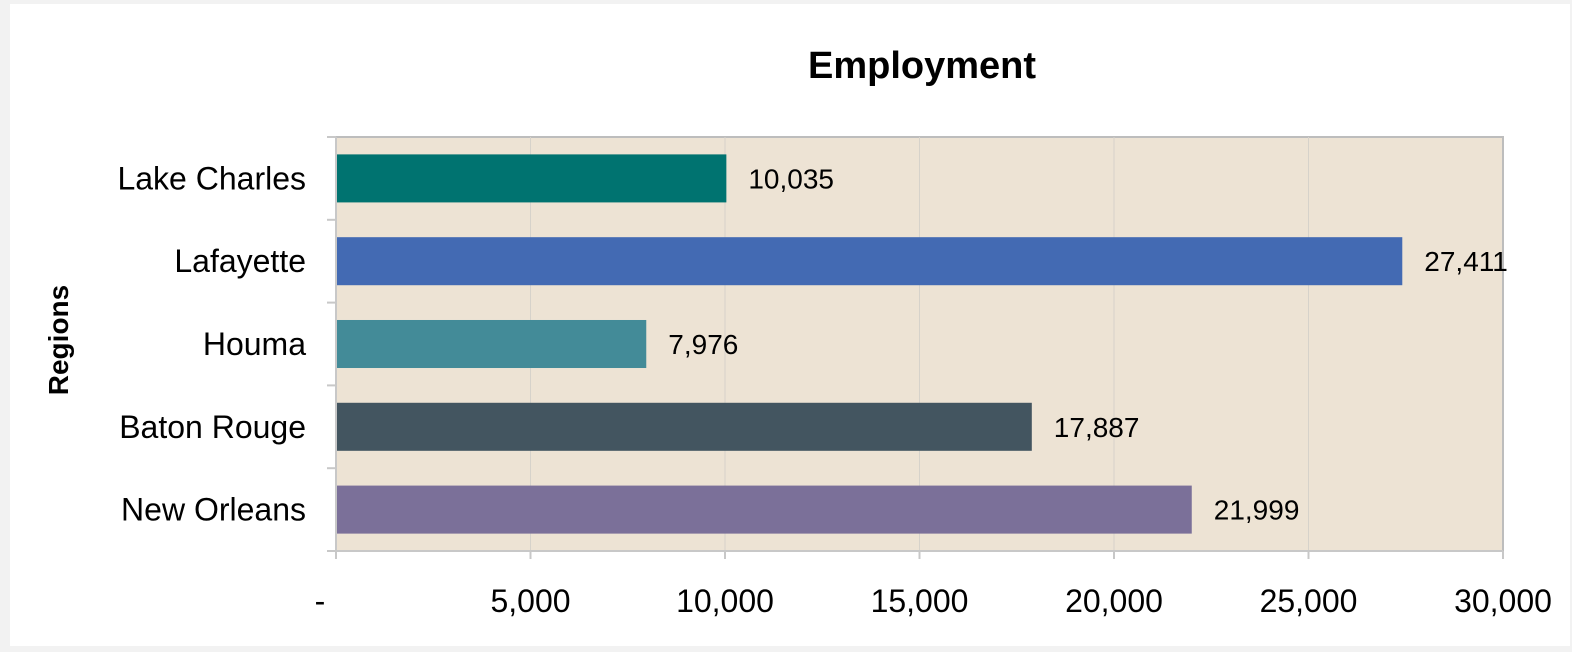 This screenshot has height=652, width=1572. I want to click on x-tick-label: 25,000, so click(1309, 601).